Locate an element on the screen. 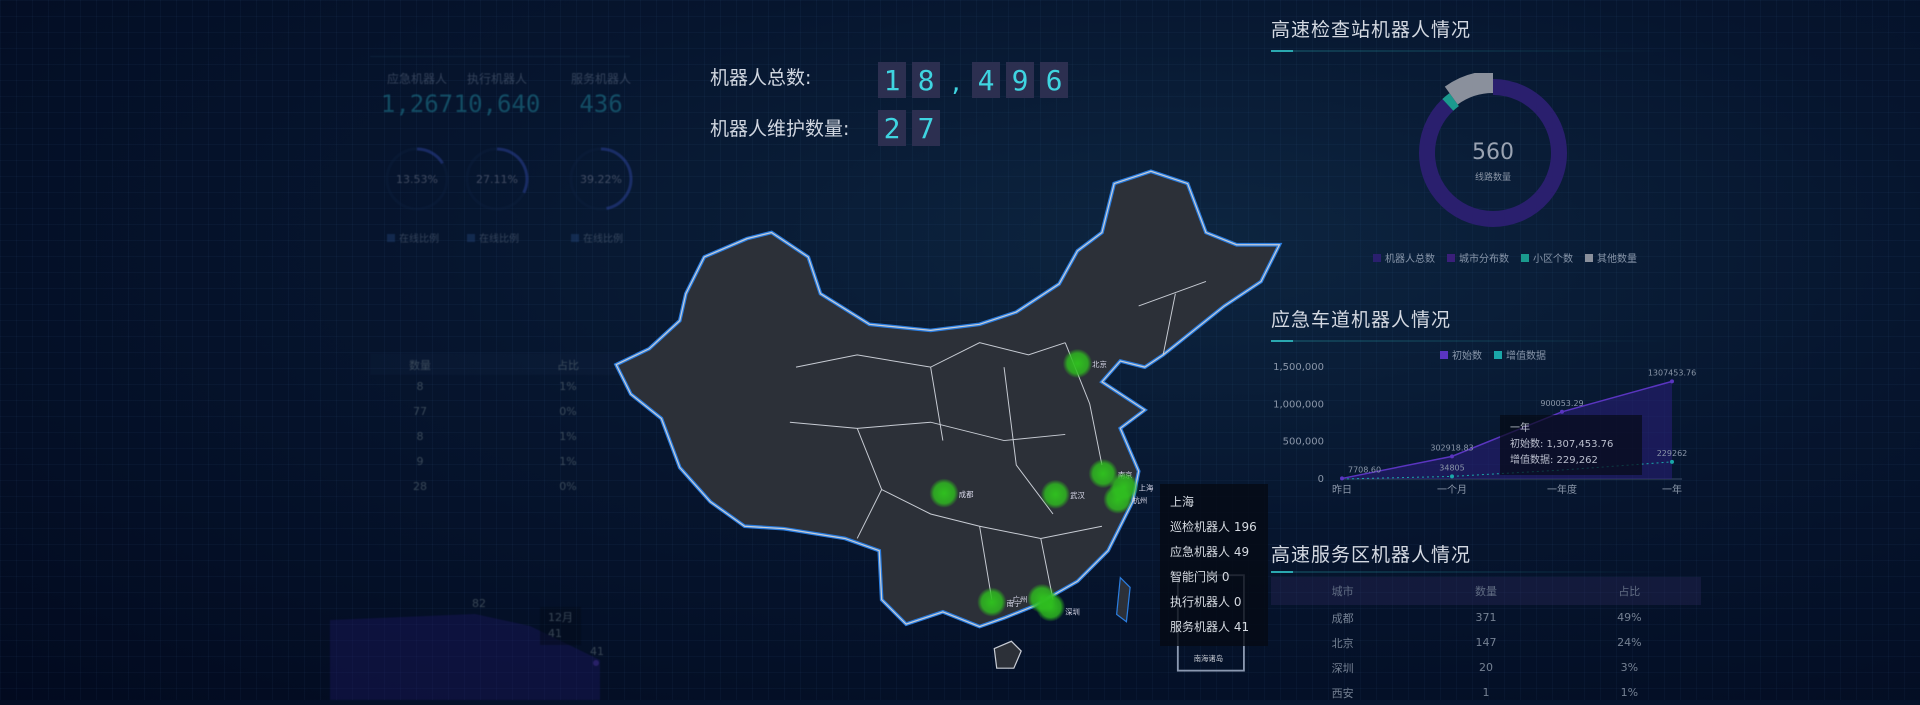 The width and height of the screenshot is (1920, 705). stat-label: 执行机器人 is located at coordinates (496, 79).